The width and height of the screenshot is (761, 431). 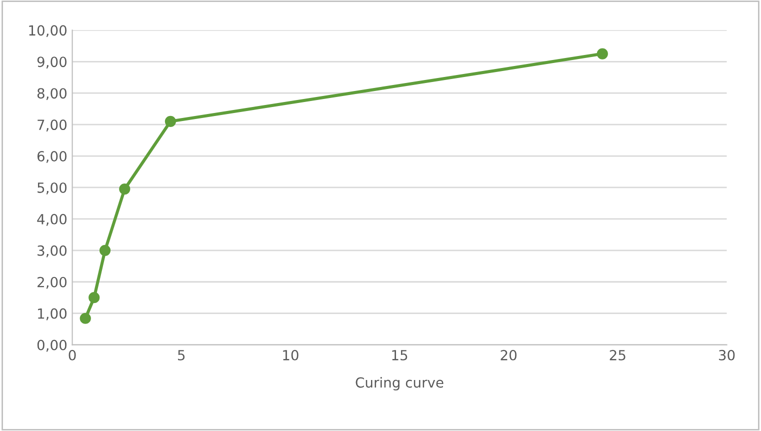 What do you see at coordinates (400, 383) in the screenshot?
I see `x-axis-title: Curing curve` at bounding box center [400, 383].